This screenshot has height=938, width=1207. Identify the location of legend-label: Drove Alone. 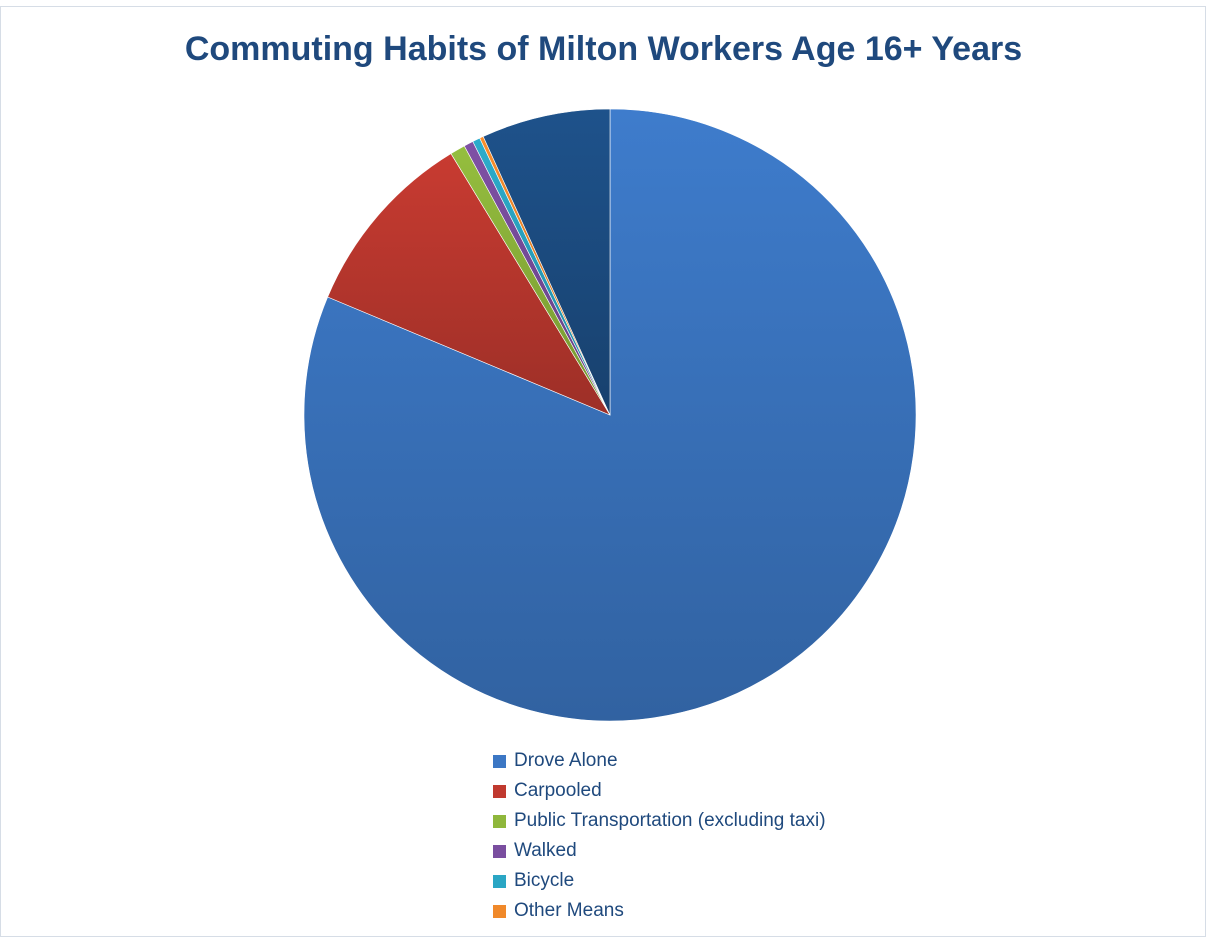
(566, 760).